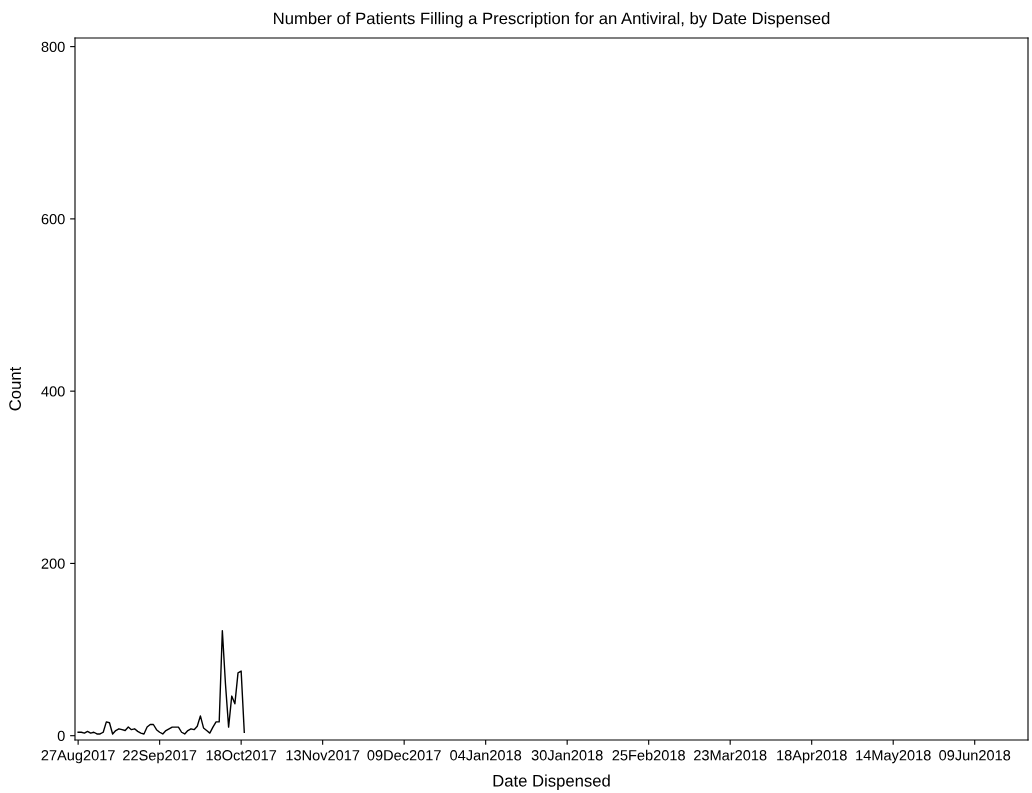  What do you see at coordinates (53, 219) in the screenshot?
I see `y-tick-label: 600` at bounding box center [53, 219].